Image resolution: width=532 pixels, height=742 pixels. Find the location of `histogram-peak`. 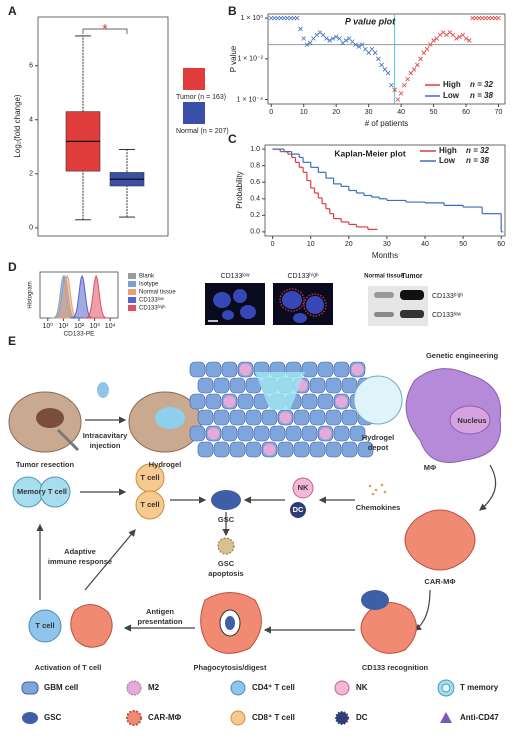

histogram-peak is located at coordinates (96, 296).